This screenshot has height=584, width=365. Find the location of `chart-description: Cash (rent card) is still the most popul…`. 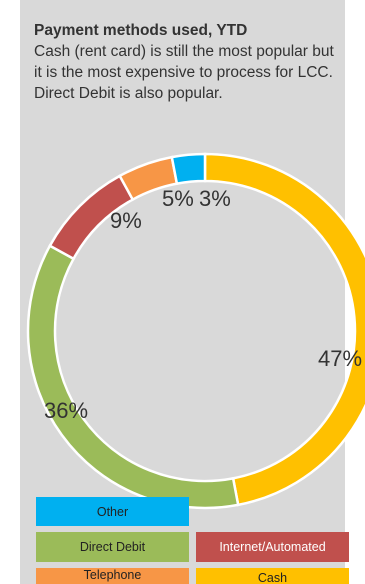

chart-description: Cash (rent card) is still the most popul… is located at coordinates (184, 72).